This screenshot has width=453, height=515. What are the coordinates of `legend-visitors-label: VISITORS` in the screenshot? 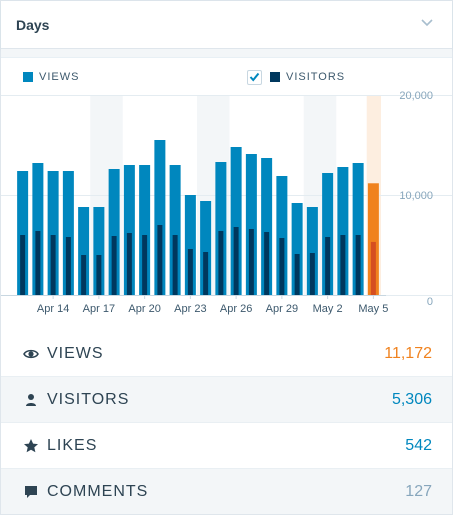 It's located at (316, 77).